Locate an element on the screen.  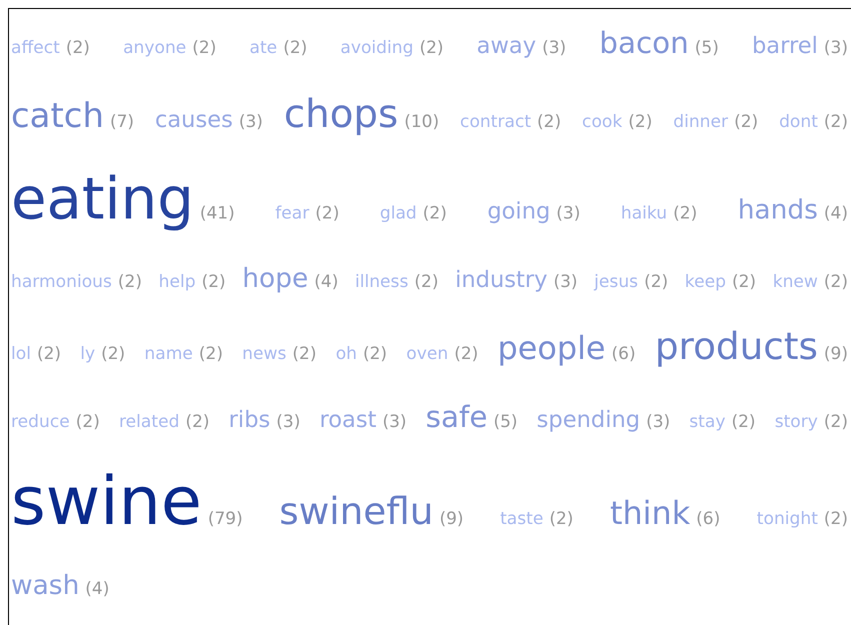
category-label: name is located at coordinates (168, 354).